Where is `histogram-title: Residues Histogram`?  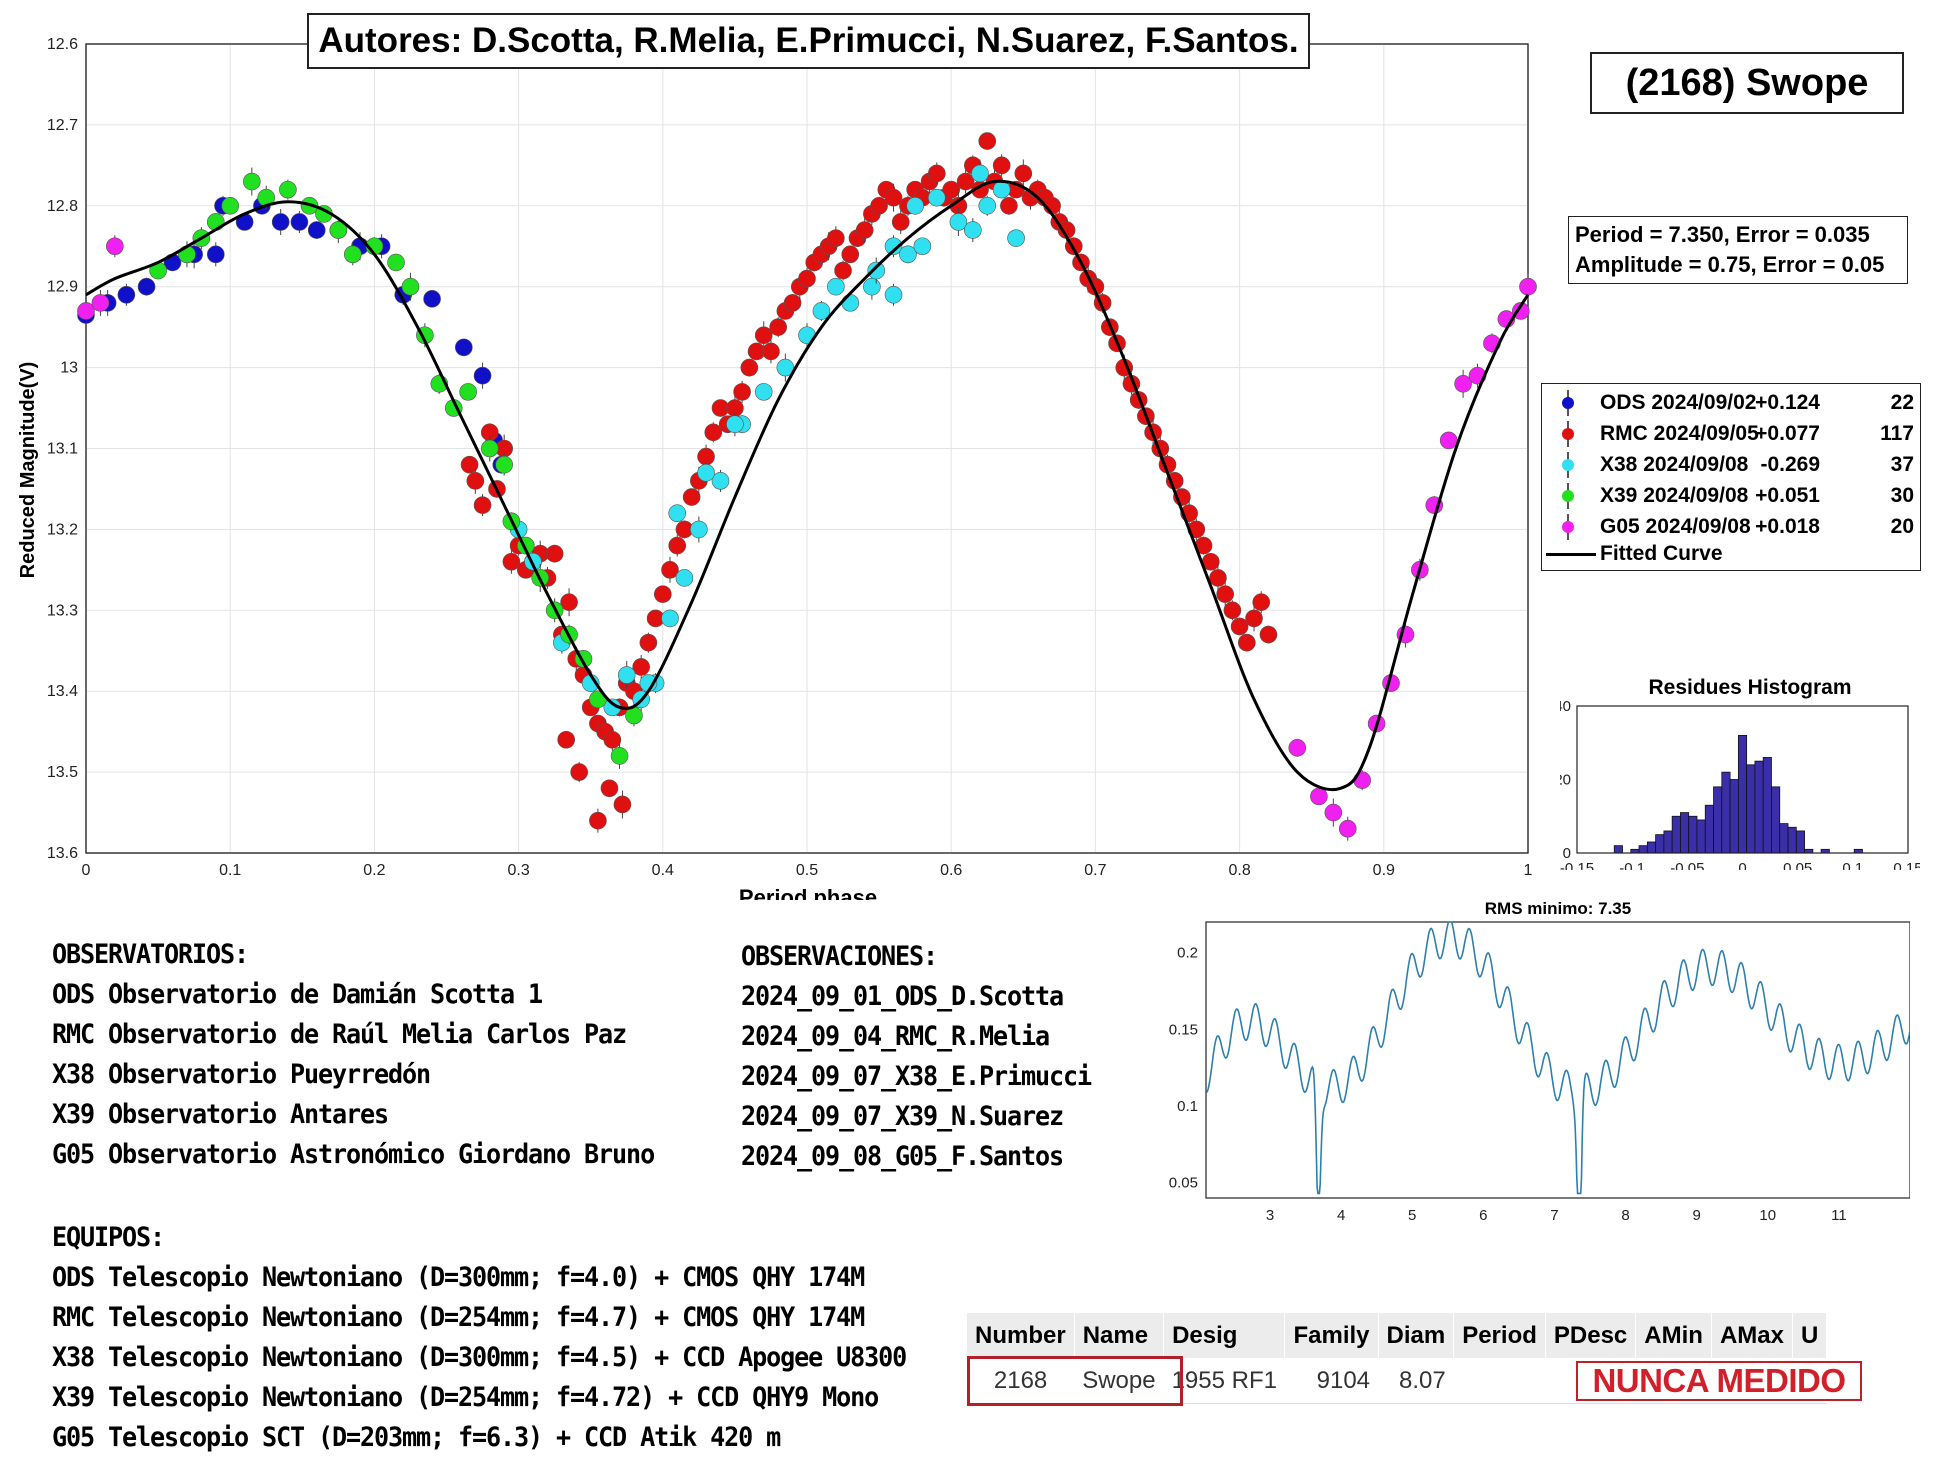
histogram-title: Residues Histogram is located at coordinates (1749, 687).